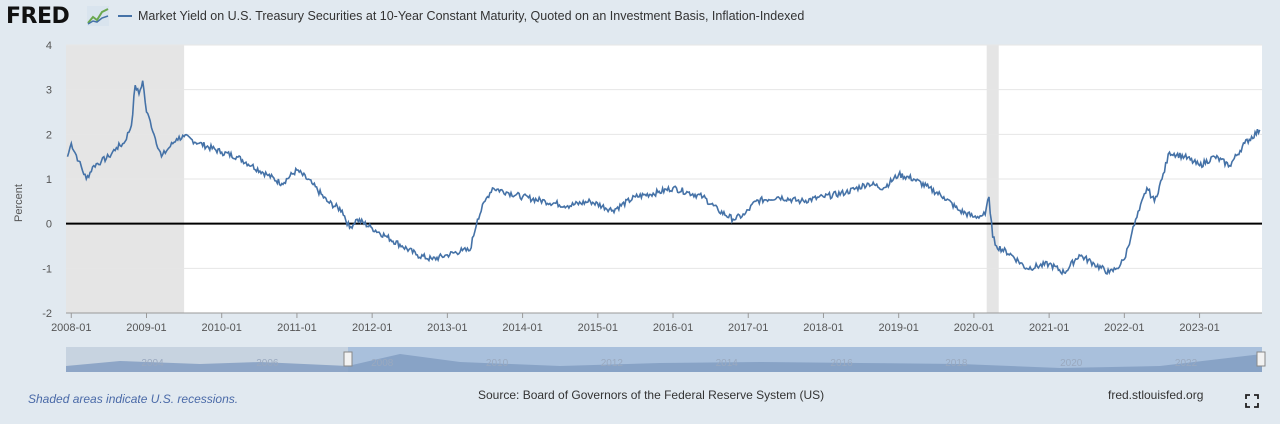 Image resolution: width=1280 pixels, height=424 pixels. I want to click on navigator-handle-right, so click(1261, 359).